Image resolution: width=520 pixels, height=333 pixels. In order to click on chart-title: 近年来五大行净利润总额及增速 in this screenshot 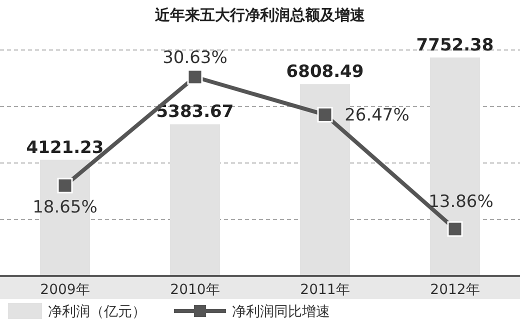, I will do `click(260, 15)`.